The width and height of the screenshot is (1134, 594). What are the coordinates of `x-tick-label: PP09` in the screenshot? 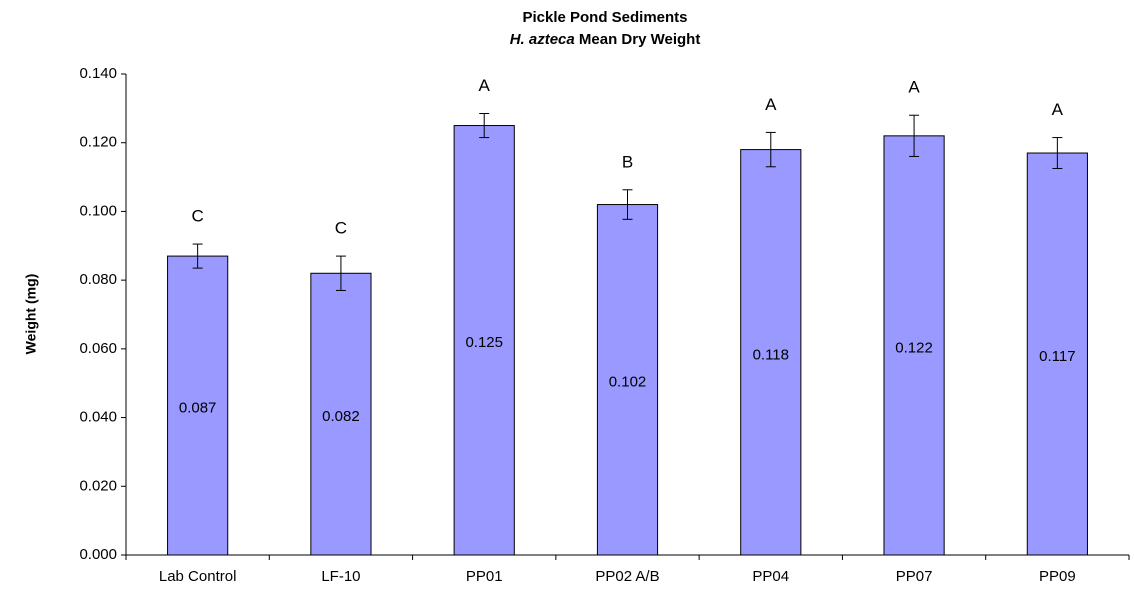 It's located at (1057, 576).